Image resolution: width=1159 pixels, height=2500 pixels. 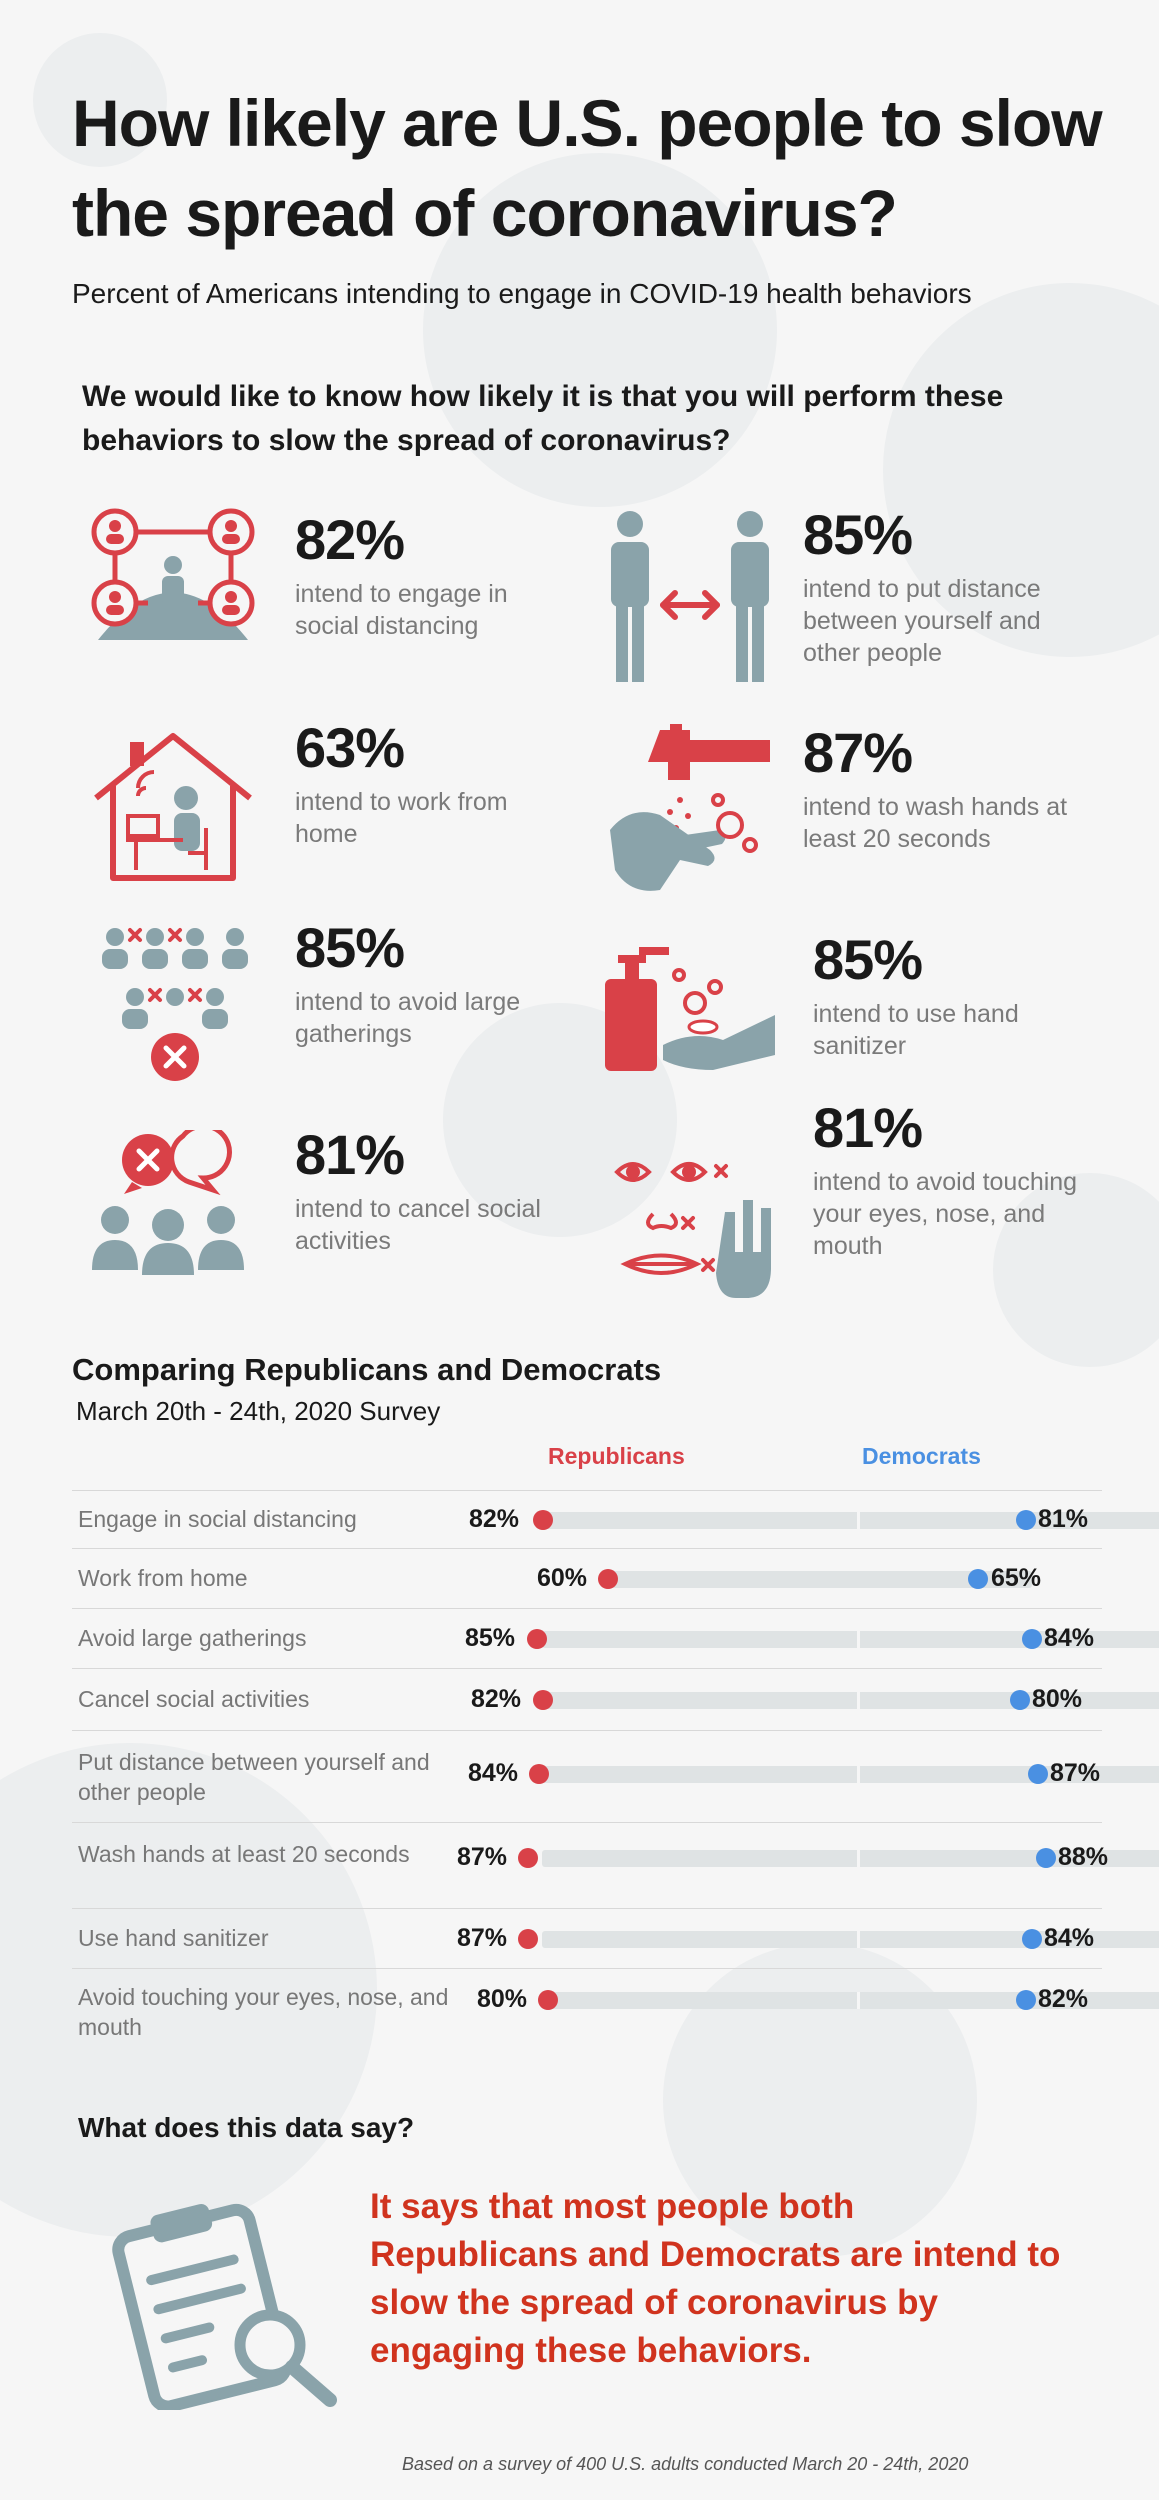 What do you see at coordinates (1083, 1857) in the screenshot?
I see `democrat-value: 88%` at bounding box center [1083, 1857].